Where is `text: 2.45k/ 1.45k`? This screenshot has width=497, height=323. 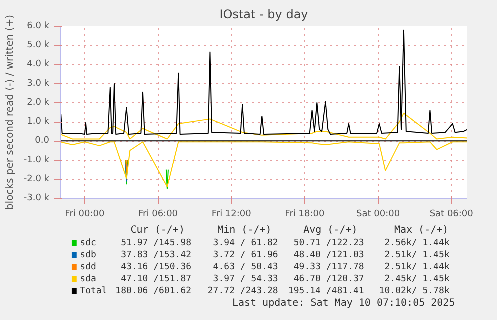 text: 2.45k/ 1.45k is located at coordinates (417, 279).